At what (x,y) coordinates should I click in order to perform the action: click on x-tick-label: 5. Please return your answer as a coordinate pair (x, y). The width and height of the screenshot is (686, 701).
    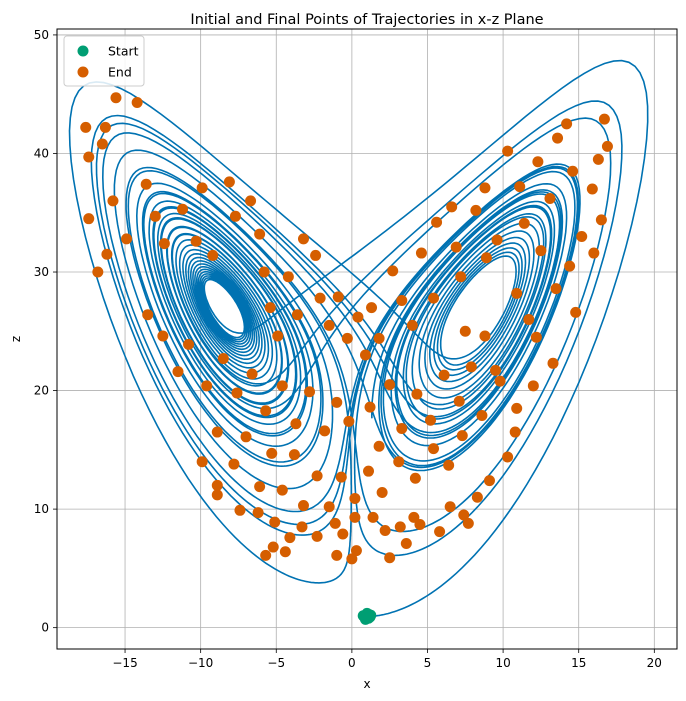
    Looking at the image, I should click on (428, 663).